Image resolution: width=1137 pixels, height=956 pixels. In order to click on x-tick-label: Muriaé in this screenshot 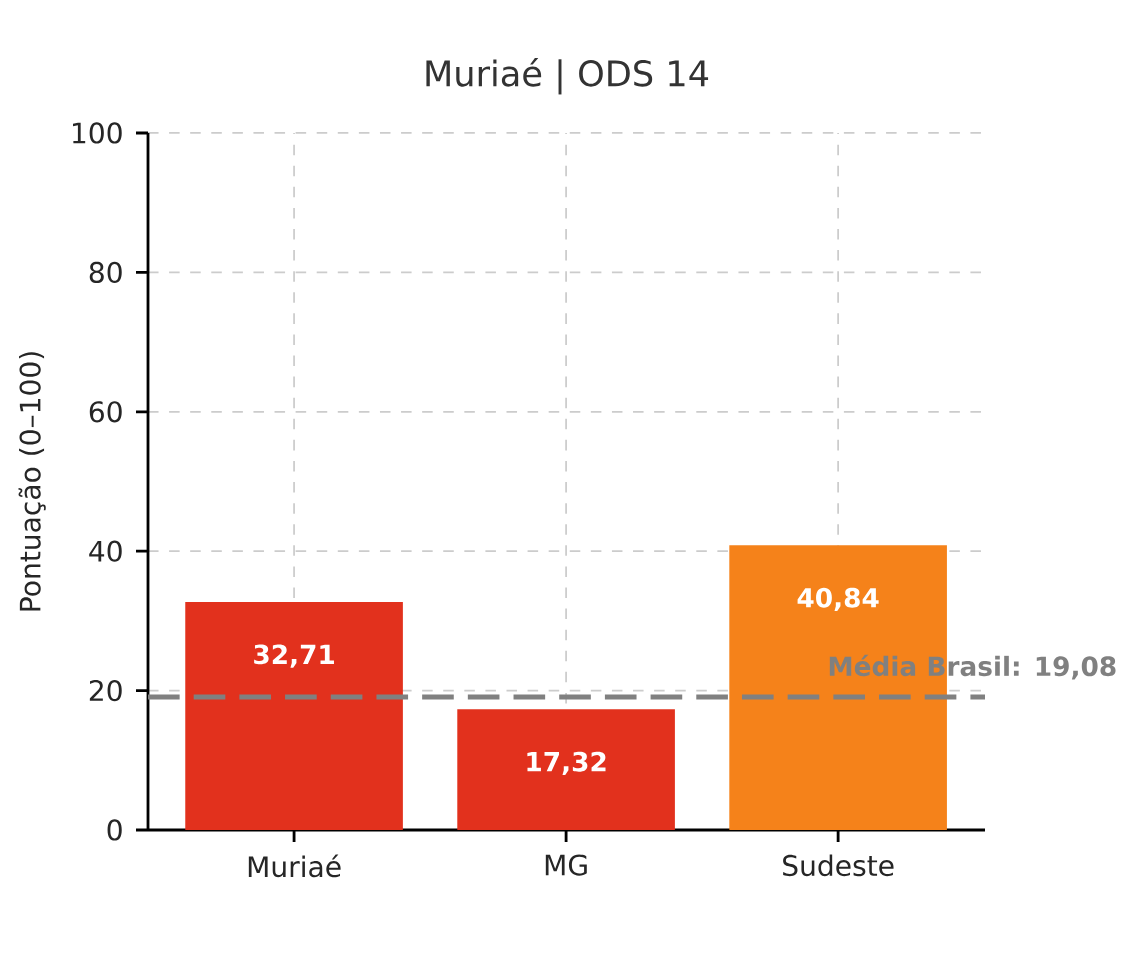, I will do `click(294, 866)`.